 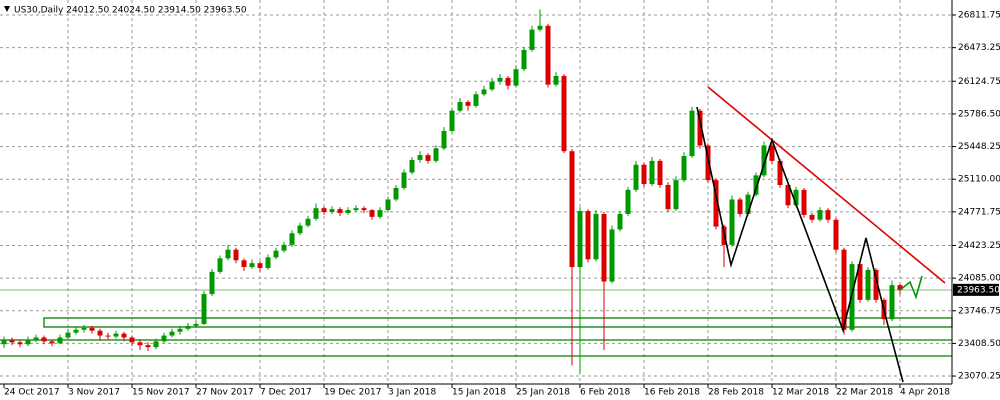 What do you see at coordinates (979, 344) in the screenshot?
I see `y-tick-label: 23408.50` at bounding box center [979, 344].